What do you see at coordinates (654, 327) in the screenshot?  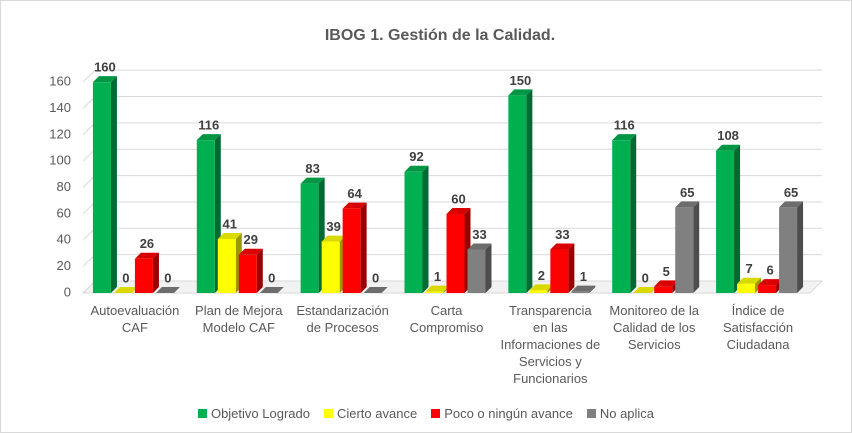 I see `x-tick-label: Monitoreo de la Calidad de los Servicios` at bounding box center [654, 327].